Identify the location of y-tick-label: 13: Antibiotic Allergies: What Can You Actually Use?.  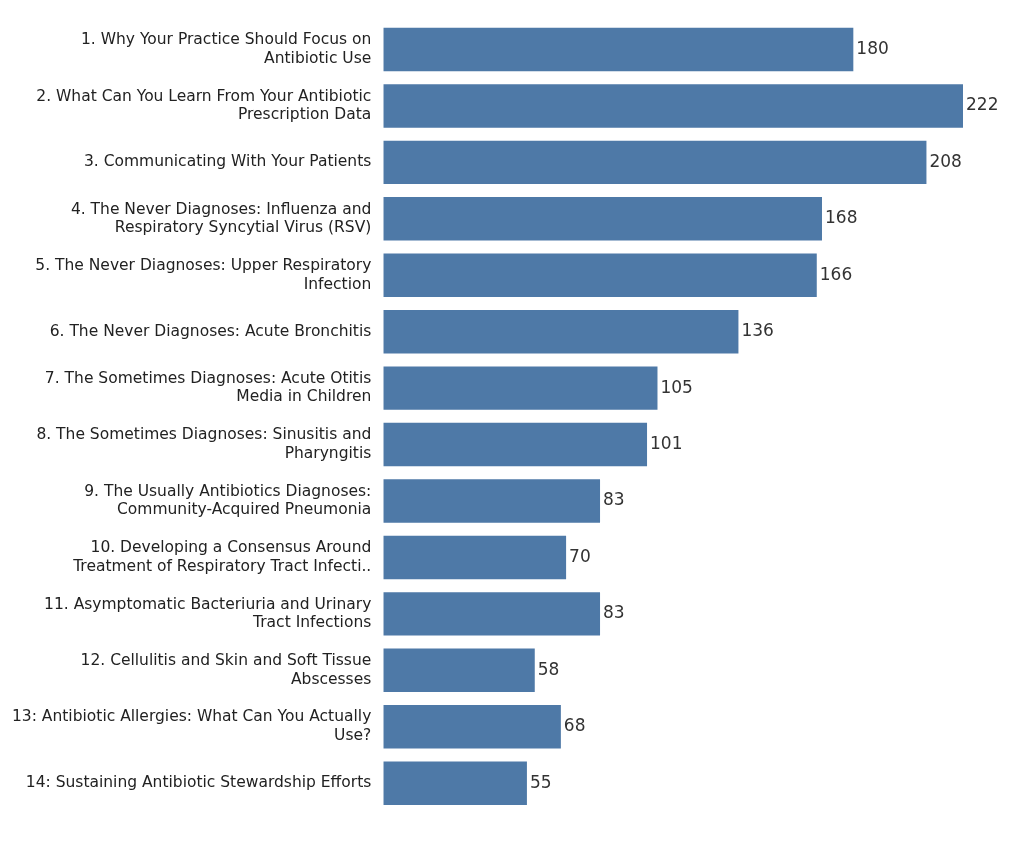
(192, 726).